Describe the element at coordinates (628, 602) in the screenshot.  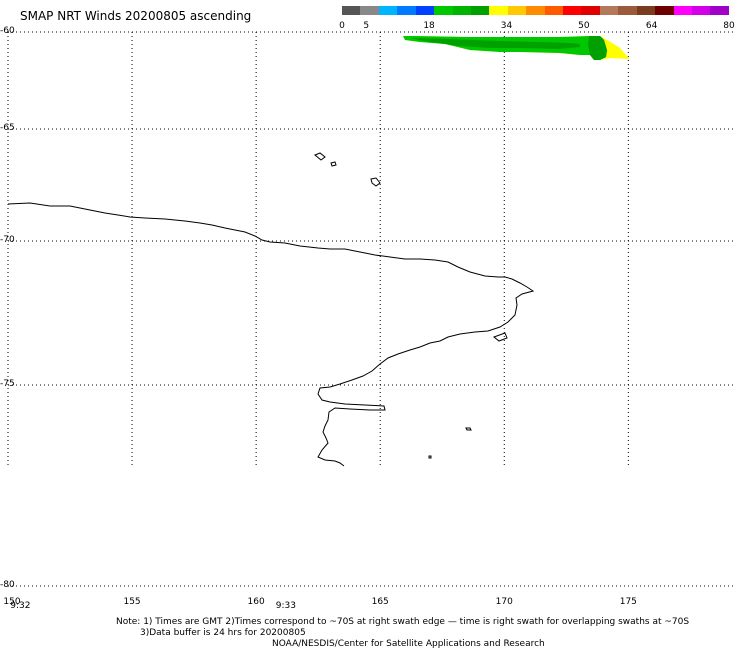
I see `longitude-label: 175` at that location.